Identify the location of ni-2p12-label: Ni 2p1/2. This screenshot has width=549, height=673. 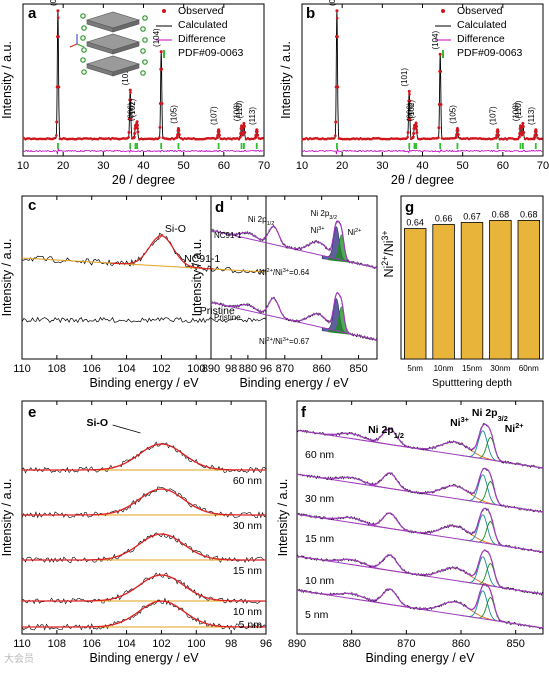
(261, 221).